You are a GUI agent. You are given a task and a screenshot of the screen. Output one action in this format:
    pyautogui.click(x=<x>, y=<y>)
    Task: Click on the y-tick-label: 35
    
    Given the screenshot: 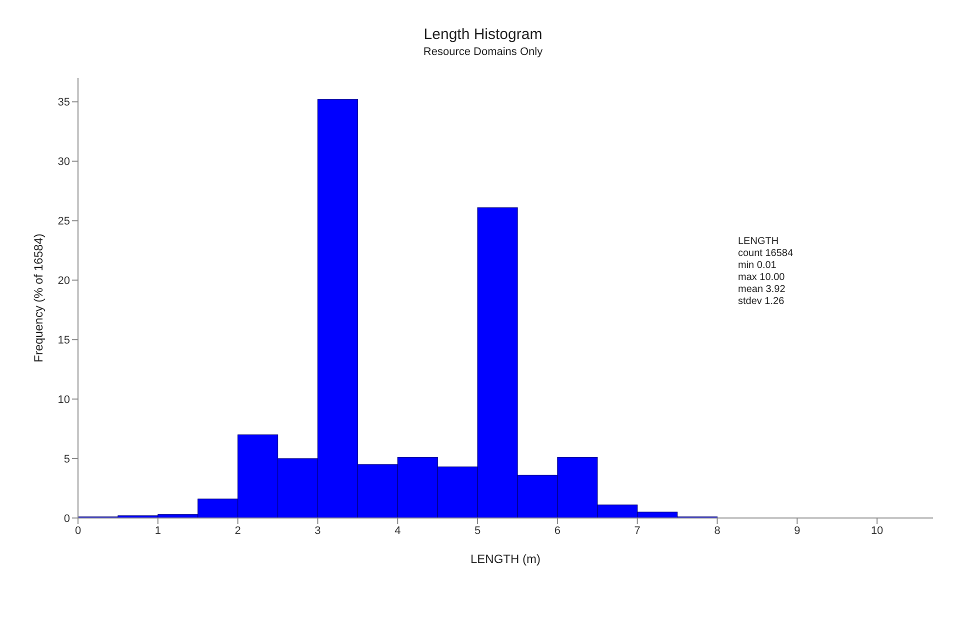 What is the action you would take?
    pyautogui.click(x=64, y=102)
    